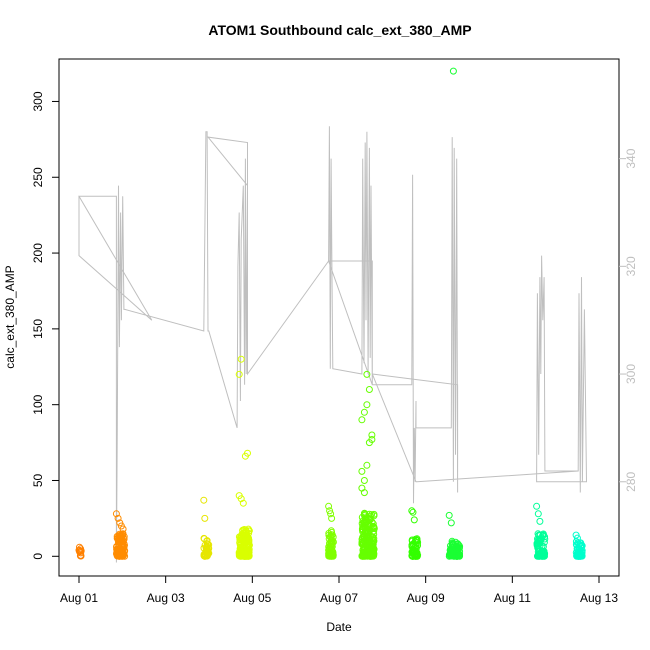 The image size is (650, 650). What do you see at coordinates (631, 266) in the screenshot?
I see `y2-tick-label: 320` at bounding box center [631, 266].